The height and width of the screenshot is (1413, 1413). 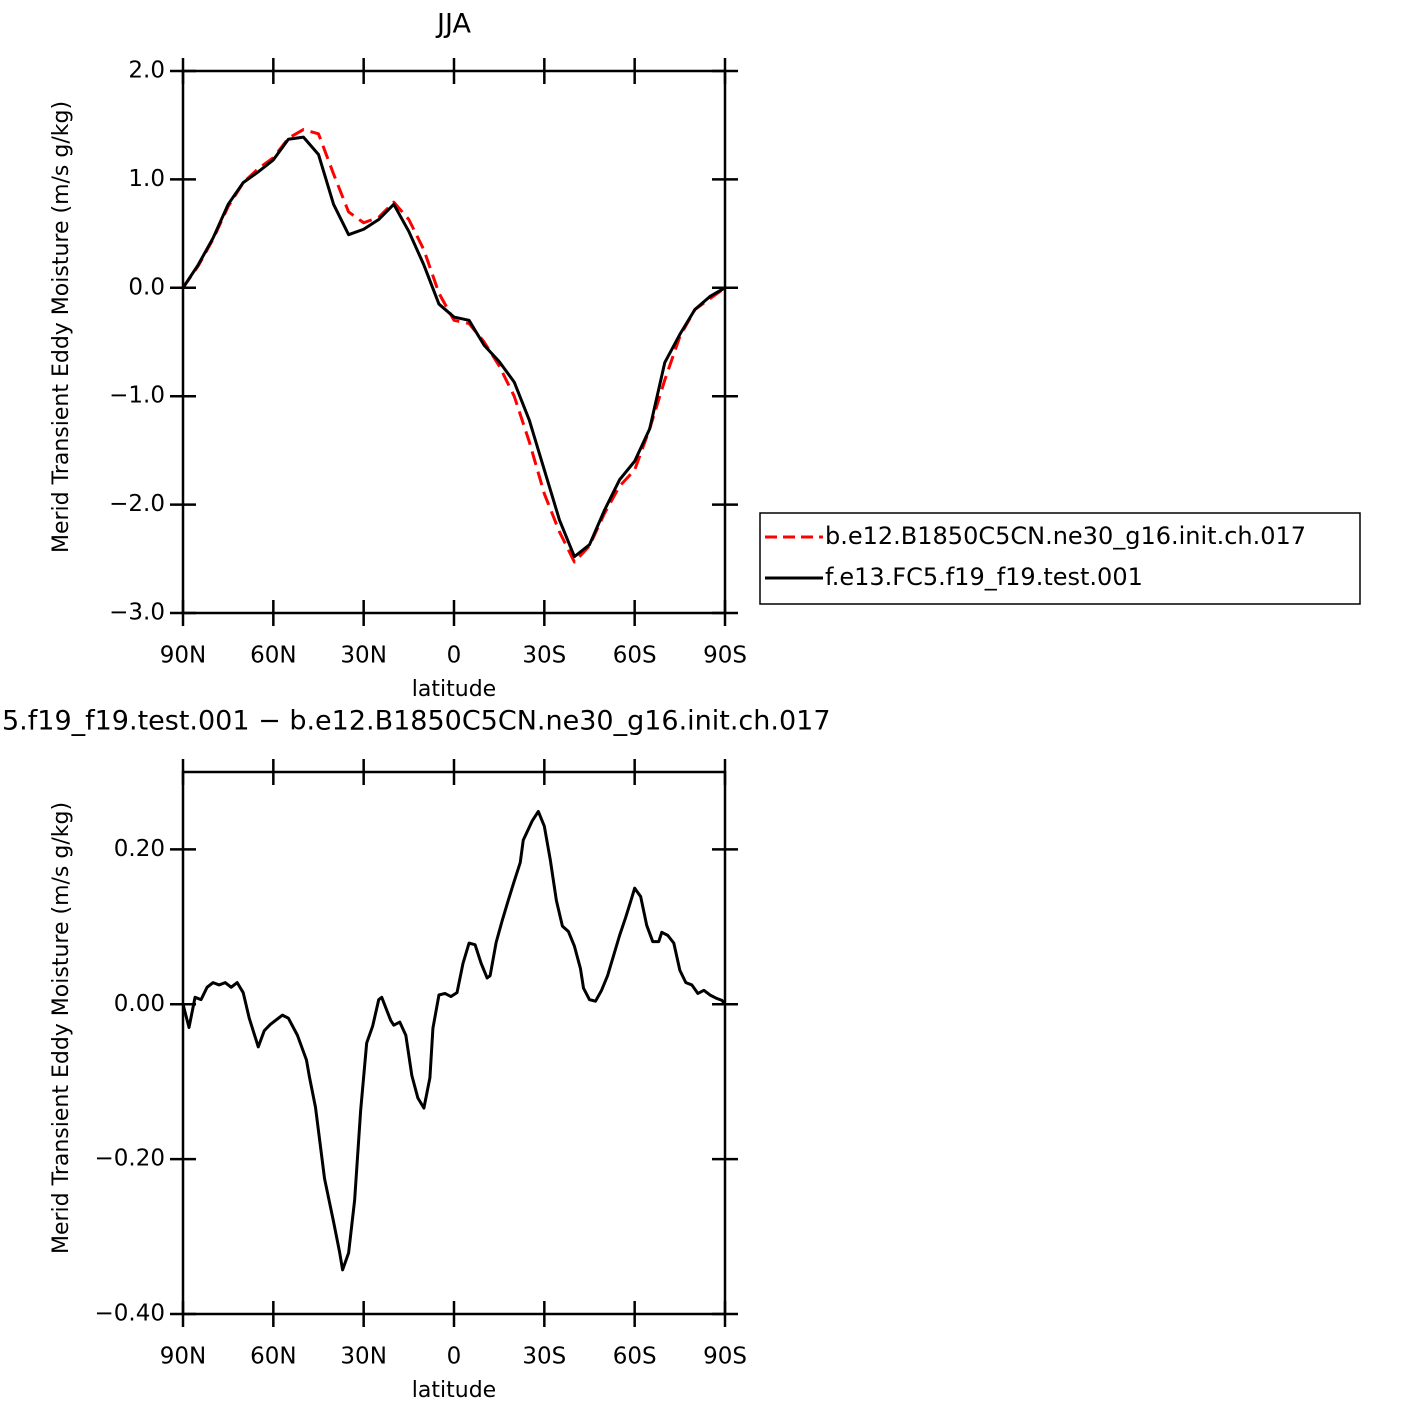 I want to click on legend-box, so click(x=1060, y=558).